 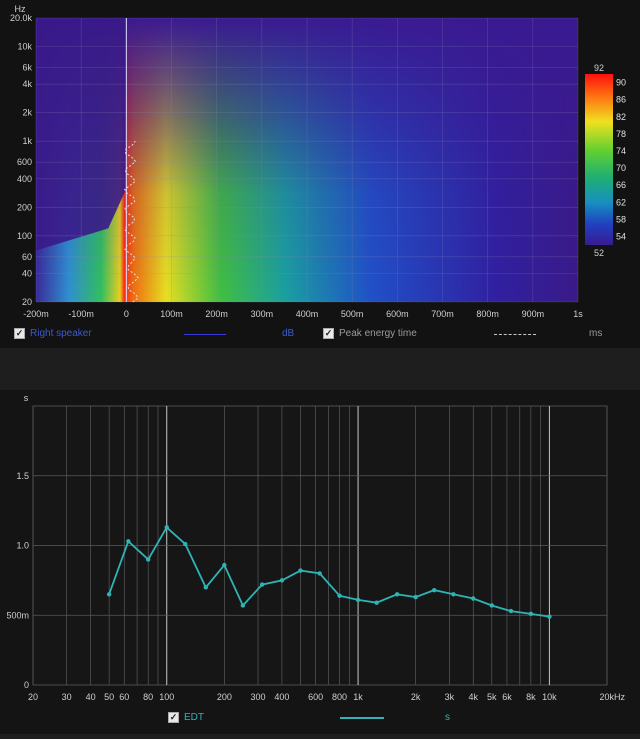 I want to click on edt-x-tick: 6k, so click(x=507, y=697).